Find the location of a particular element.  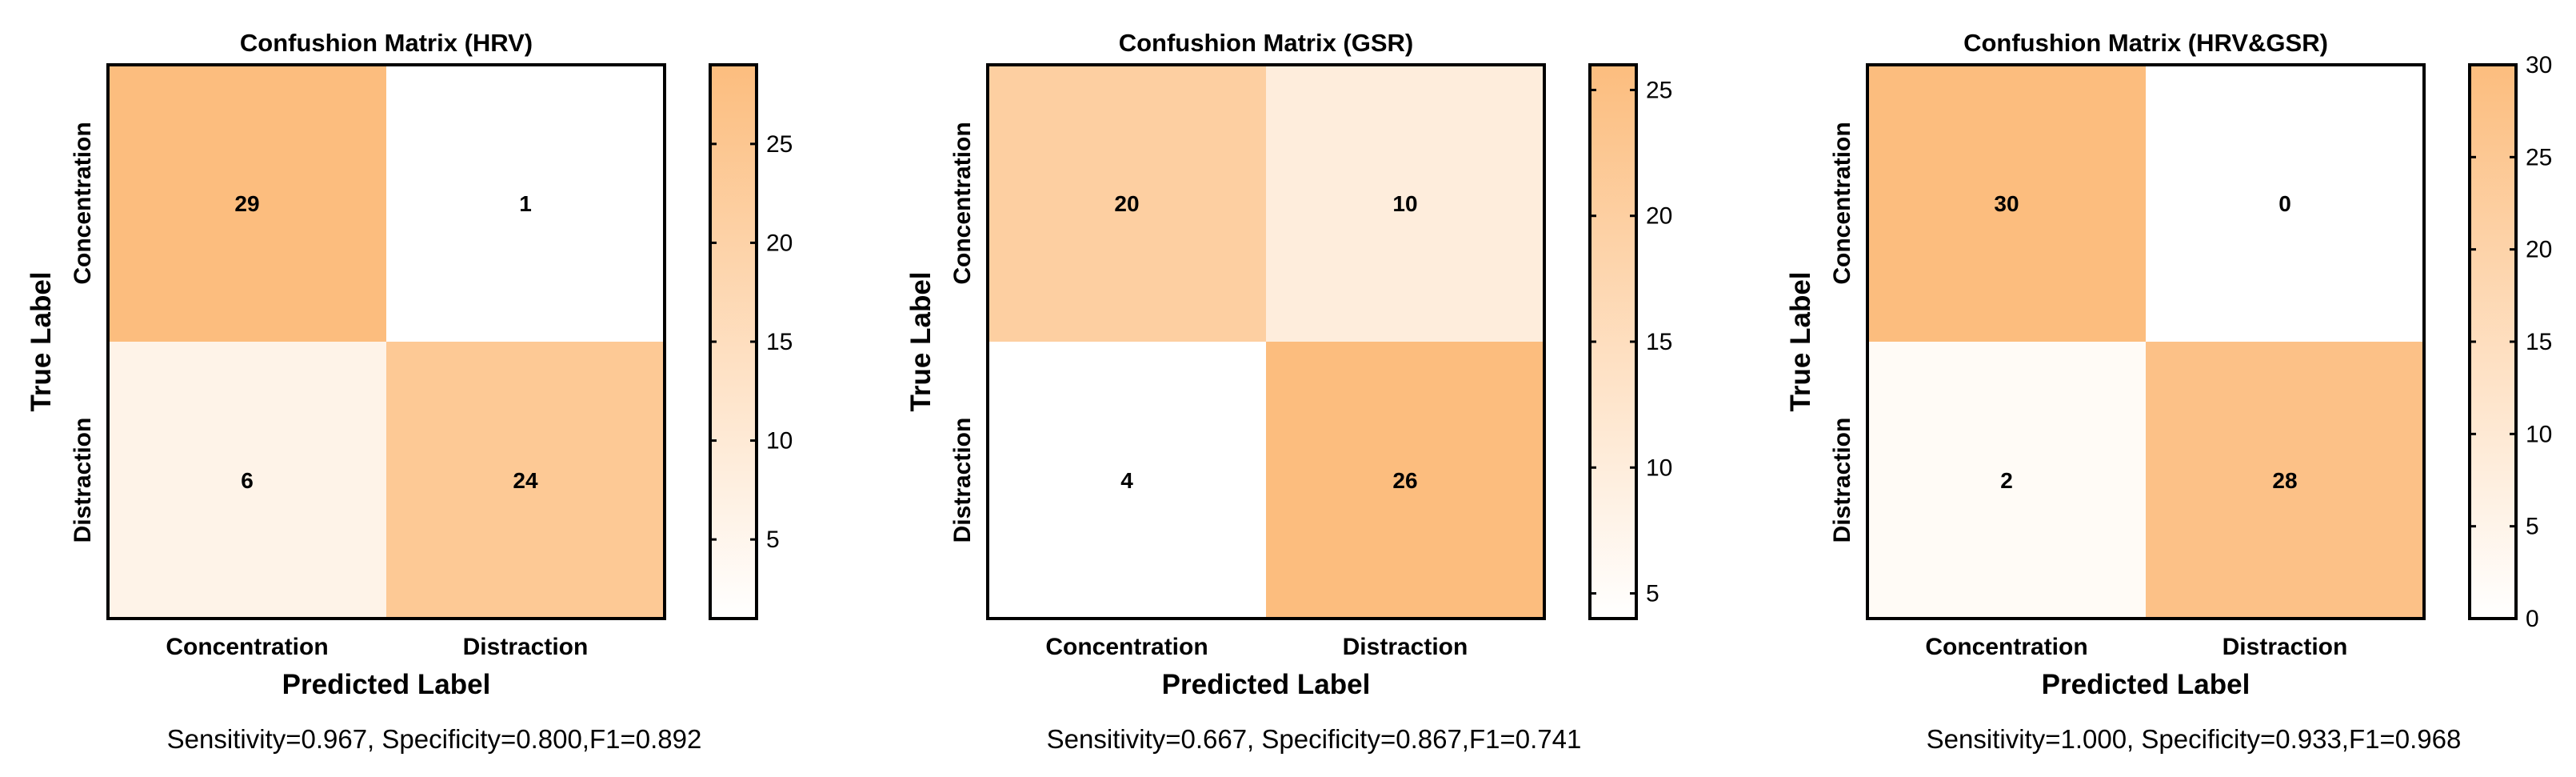

cell-value-label: 26 is located at coordinates (1405, 480).